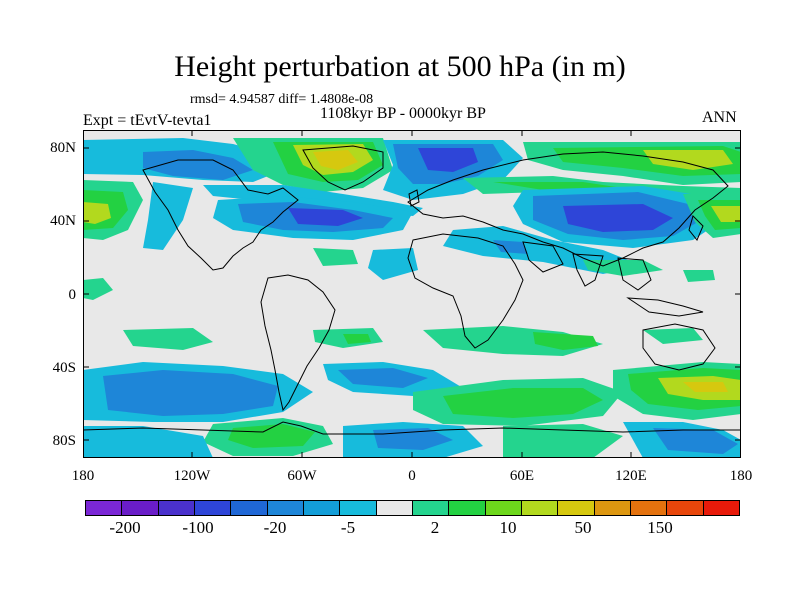 This screenshot has width=800, height=600. Describe the element at coordinates (343, 168) in the screenshot. I see `greenland-coast` at that location.